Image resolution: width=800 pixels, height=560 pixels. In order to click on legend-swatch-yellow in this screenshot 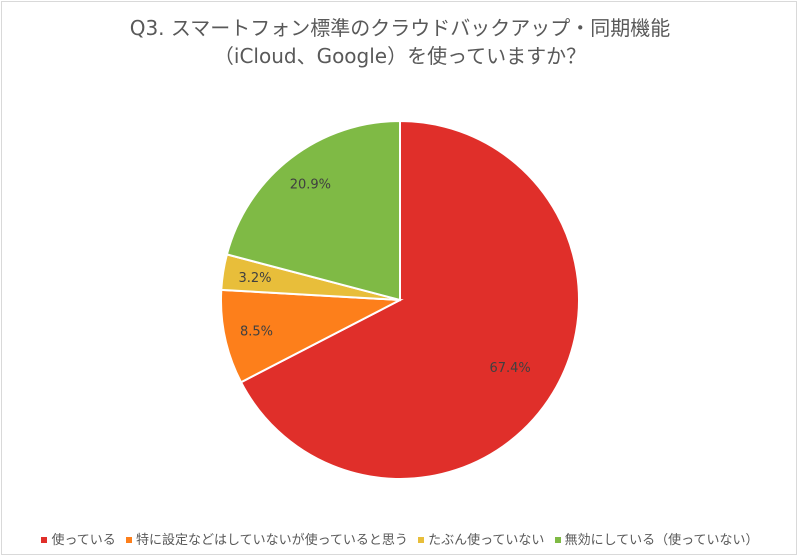, I will do `click(421, 539)`.